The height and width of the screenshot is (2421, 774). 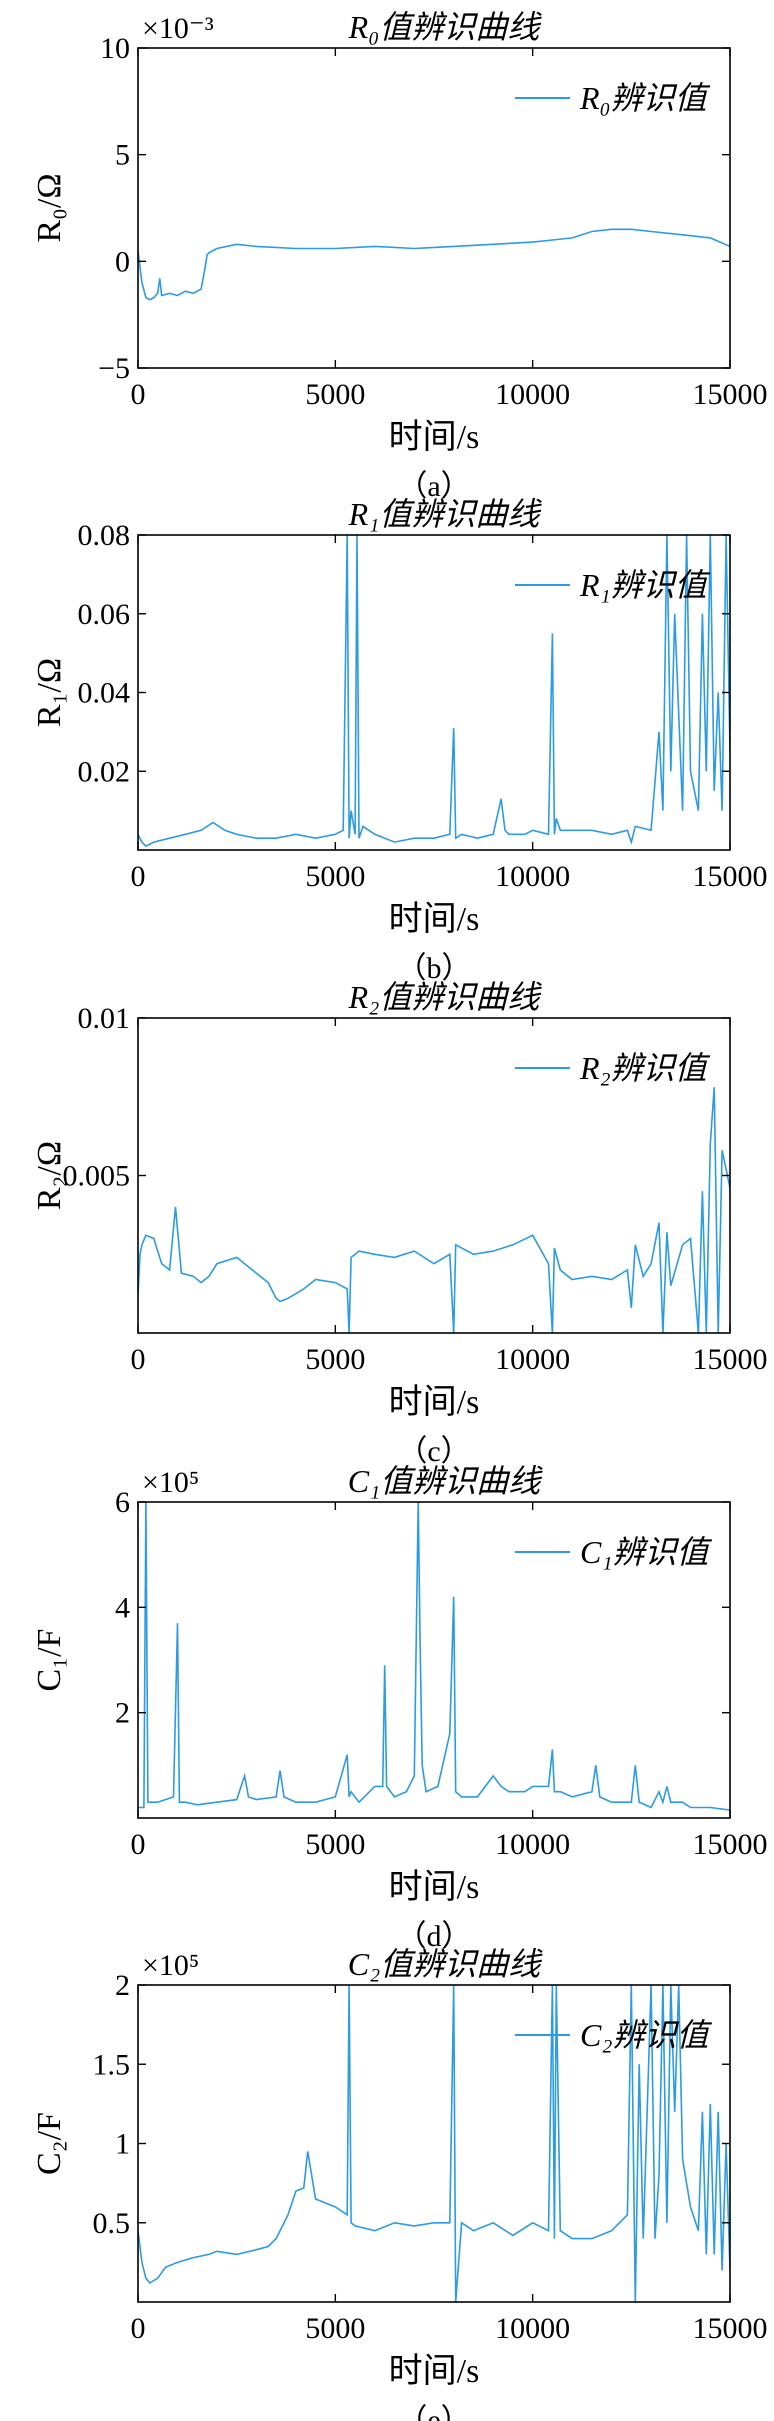 I want to click on legend-label: C₁辨识值, so click(x=646, y=1552).